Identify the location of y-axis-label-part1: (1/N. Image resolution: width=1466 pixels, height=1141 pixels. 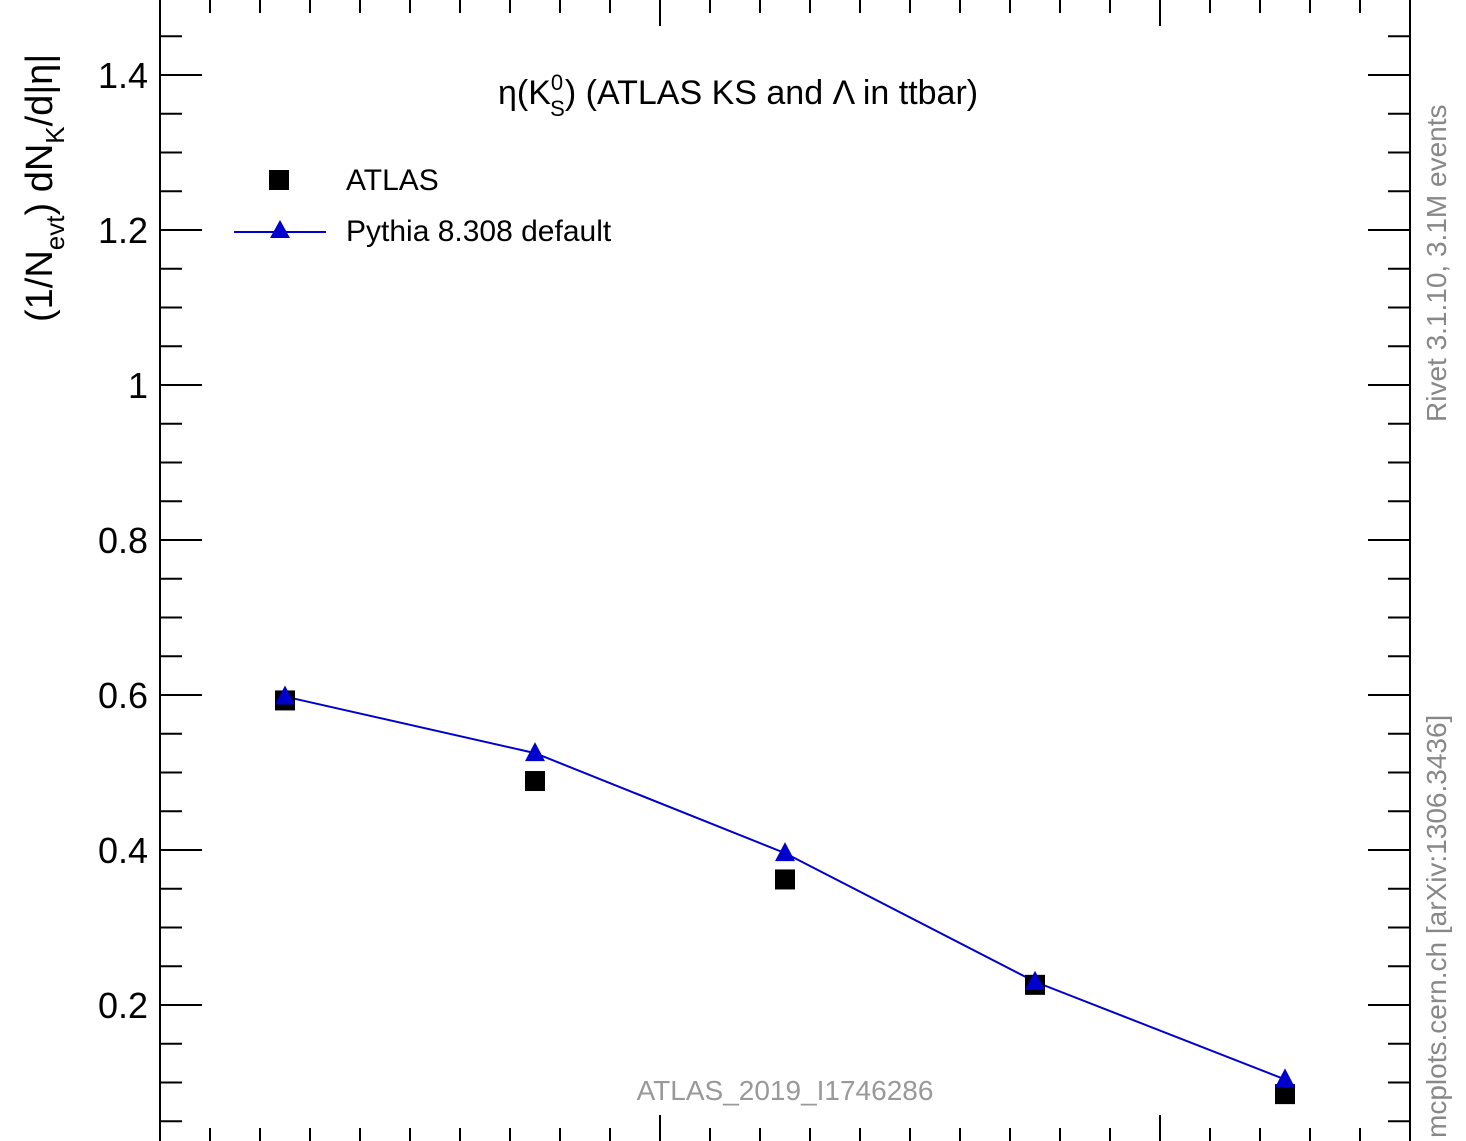
(40, 286).